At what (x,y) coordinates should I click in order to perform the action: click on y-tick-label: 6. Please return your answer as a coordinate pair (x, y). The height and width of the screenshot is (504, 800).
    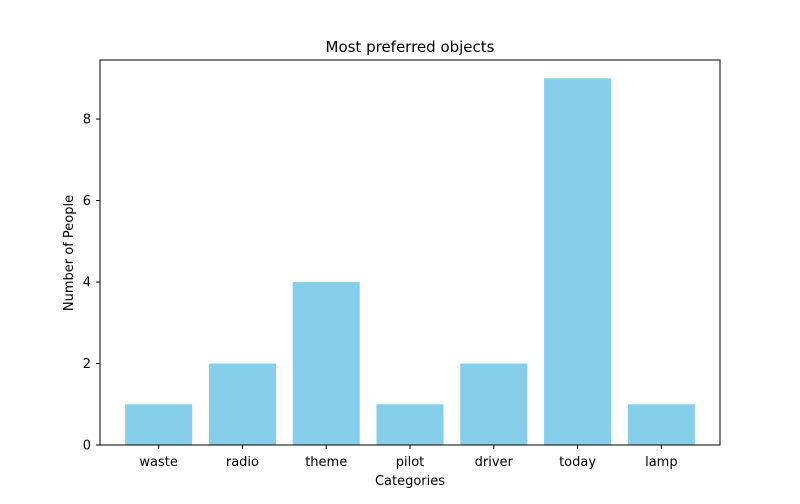
    Looking at the image, I should click on (87, 201).